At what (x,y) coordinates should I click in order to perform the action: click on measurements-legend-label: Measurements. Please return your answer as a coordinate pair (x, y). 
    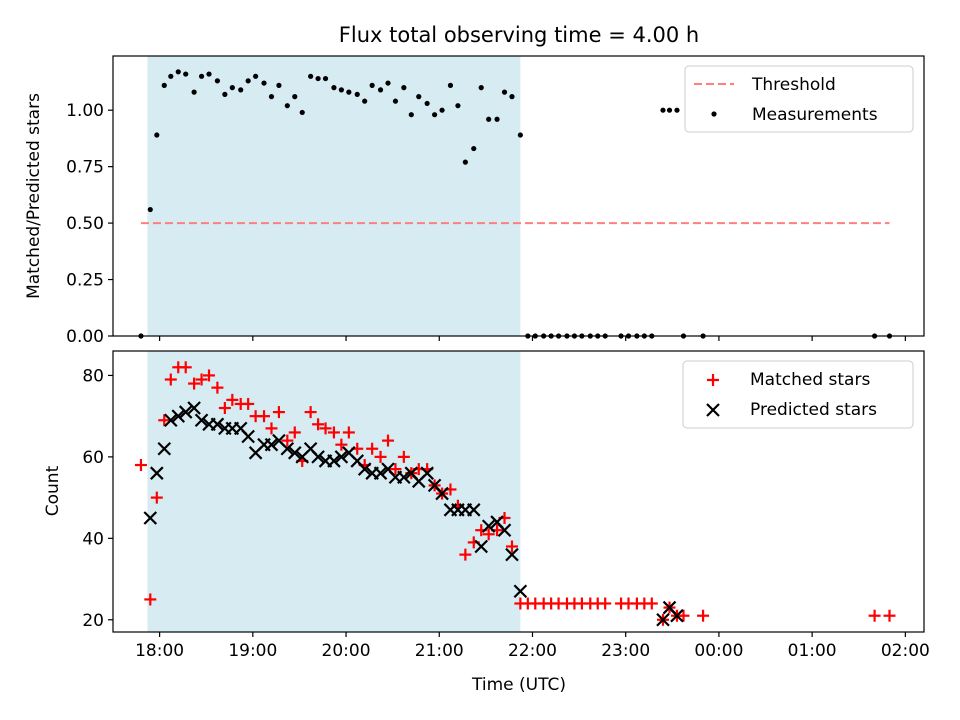
    Looking at the image, I should click on (815, 115).